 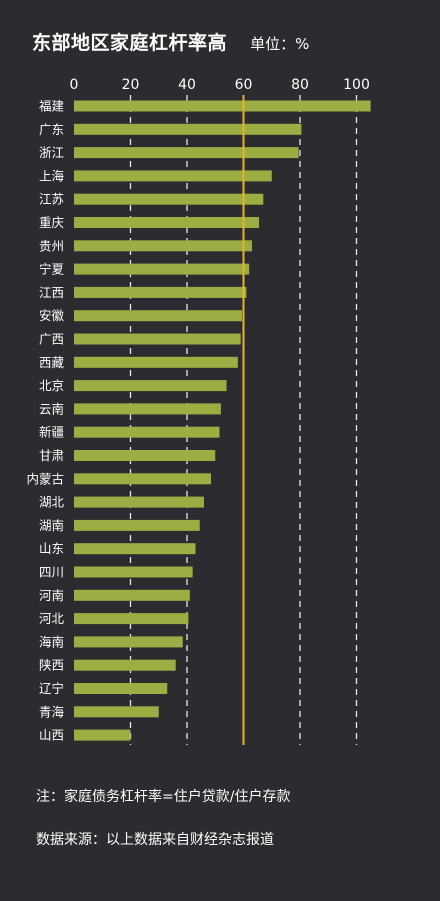 What do you see at coordinates (51, 432) in the screenshot?
I see `category-label: 新疆` at bounding box center [51, 432].